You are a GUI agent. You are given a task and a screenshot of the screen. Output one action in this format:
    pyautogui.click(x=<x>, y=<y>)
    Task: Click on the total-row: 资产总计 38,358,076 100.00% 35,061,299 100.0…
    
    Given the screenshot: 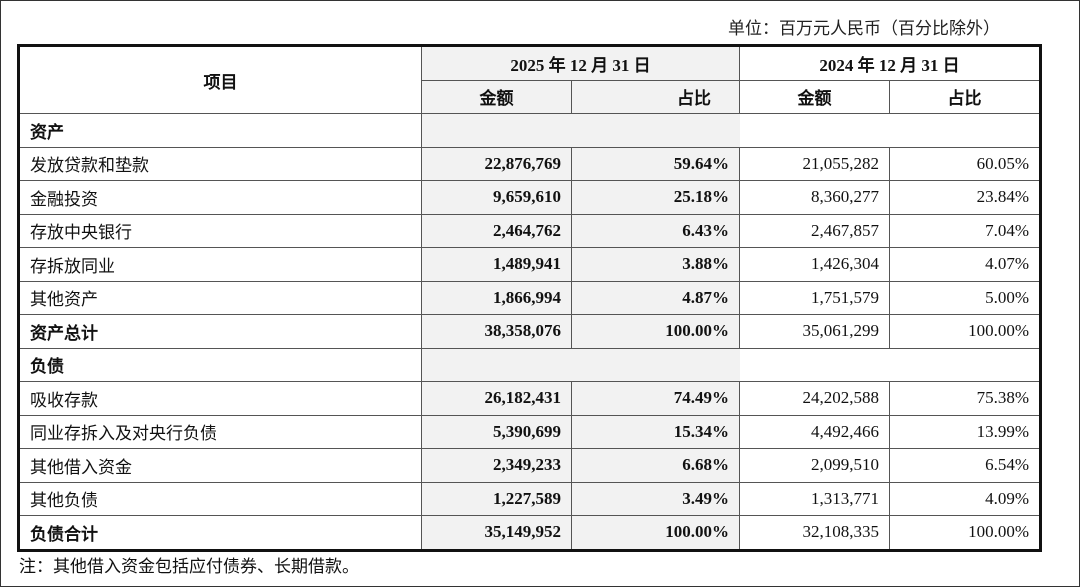 What is the action you would take?
    pyautogui.click(x=529, y=331)
    